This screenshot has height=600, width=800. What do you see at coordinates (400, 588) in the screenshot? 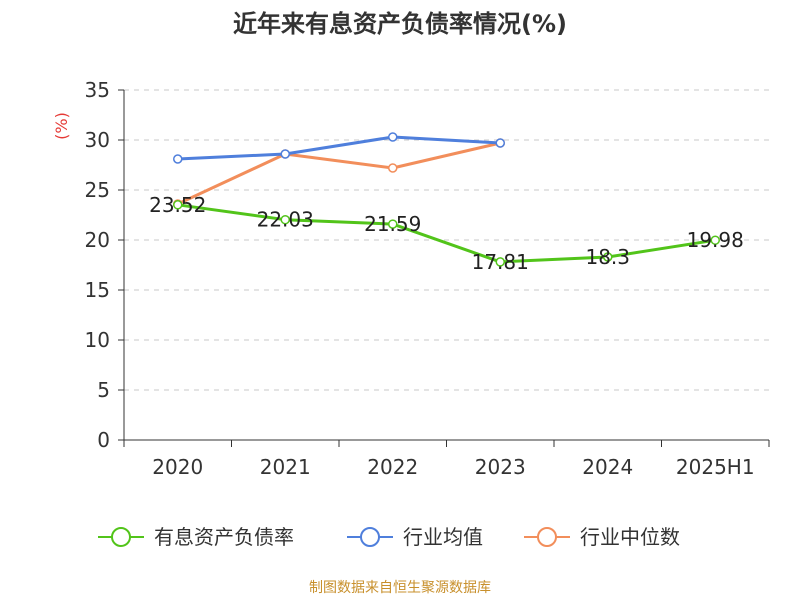
I see `source-note: 制图数据来自恒生聚源数据库` at bounding box center [400, 588].